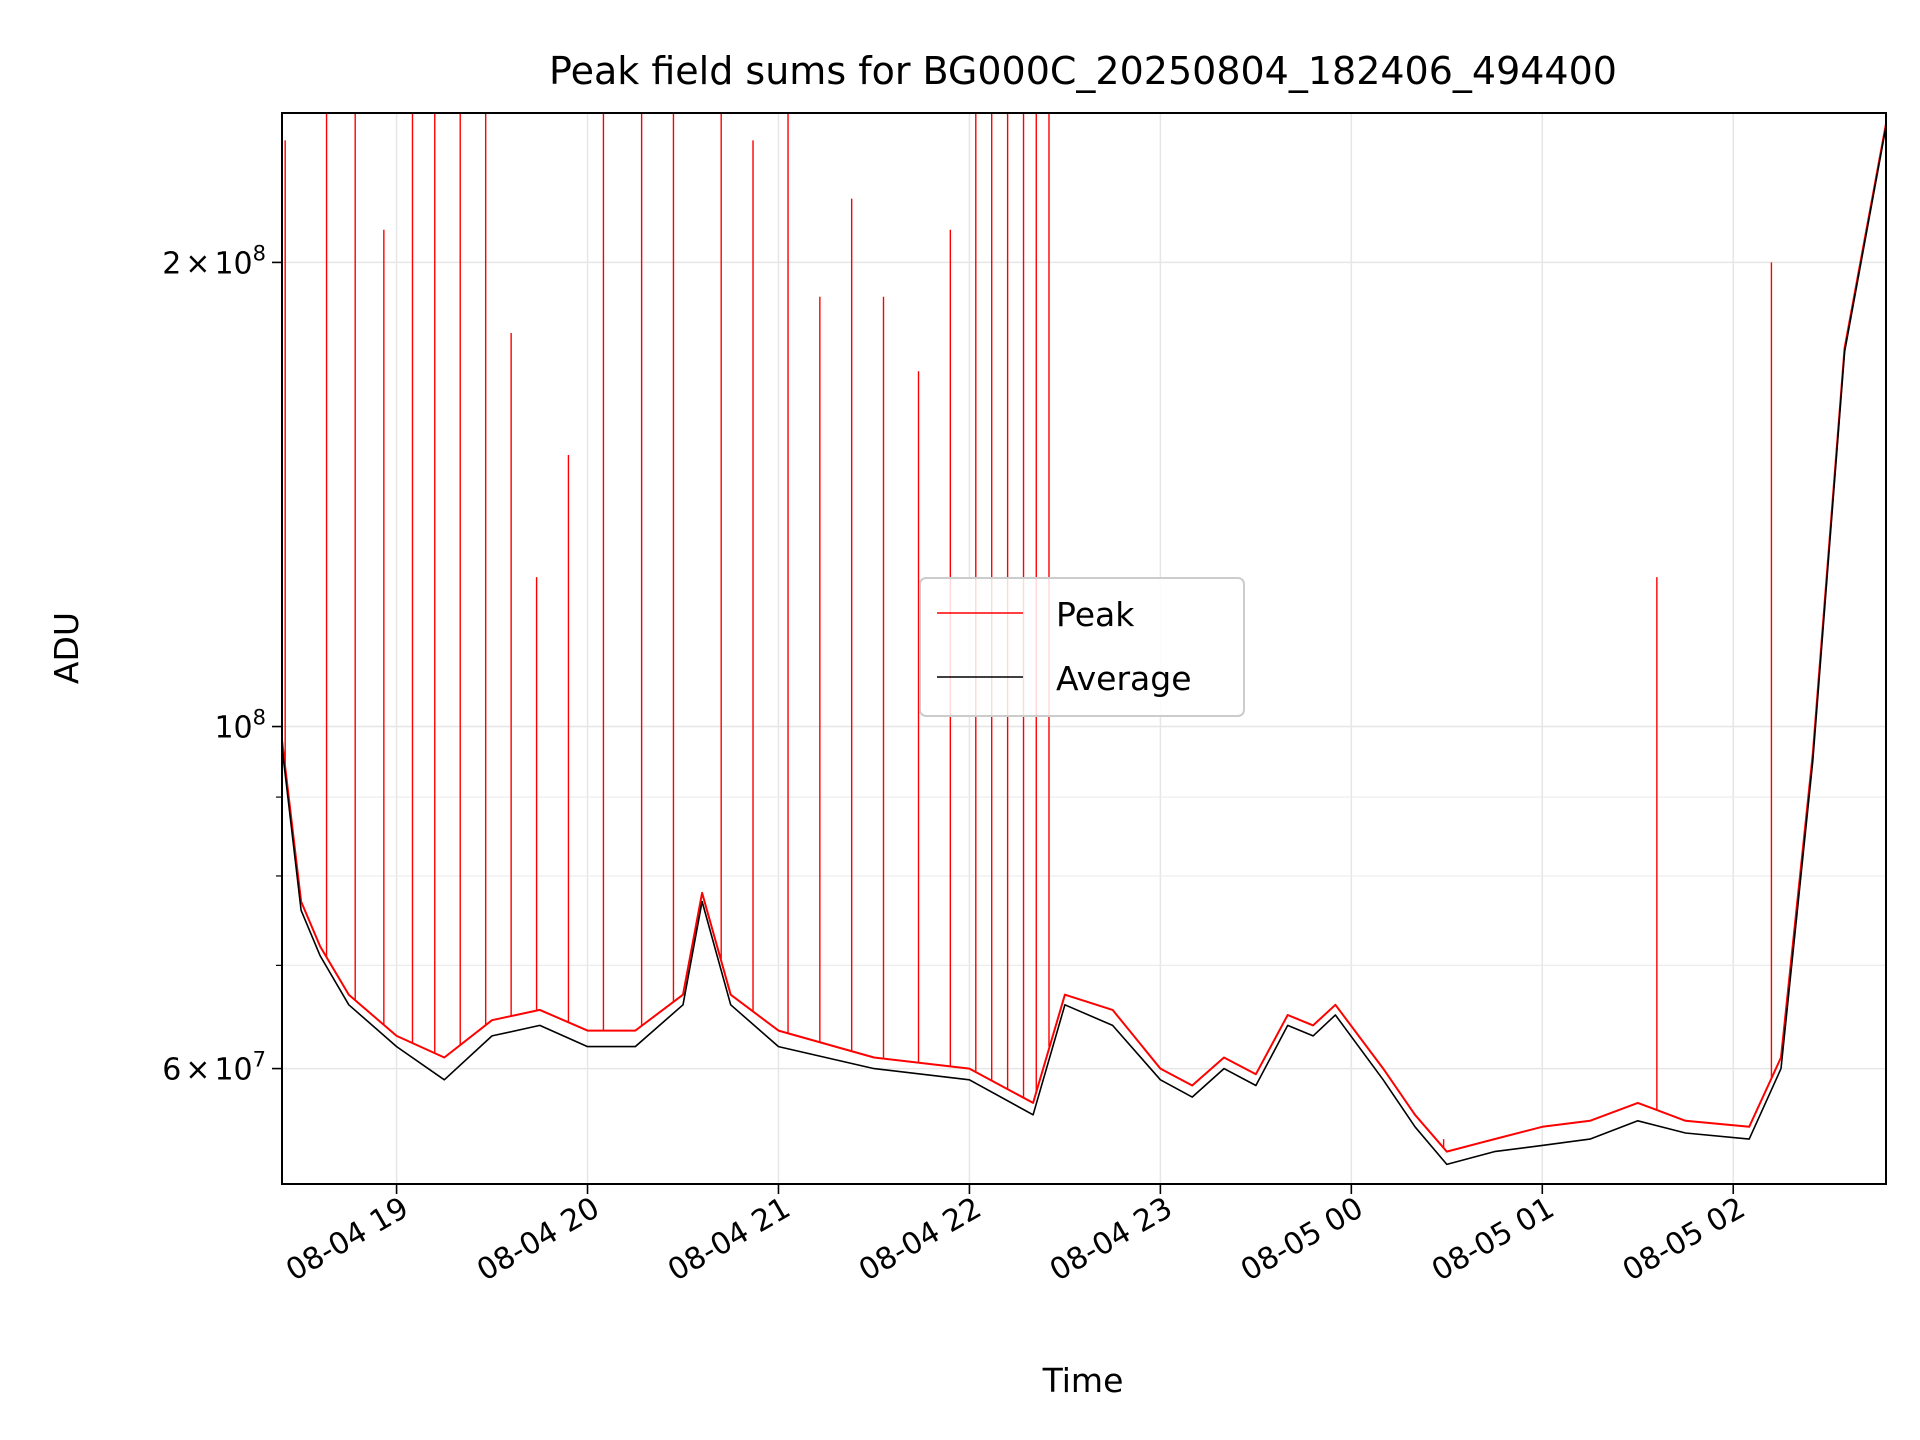 The image size is (1920, 1440). I want to click on legend-label-average: Average, so click(1124, 678).